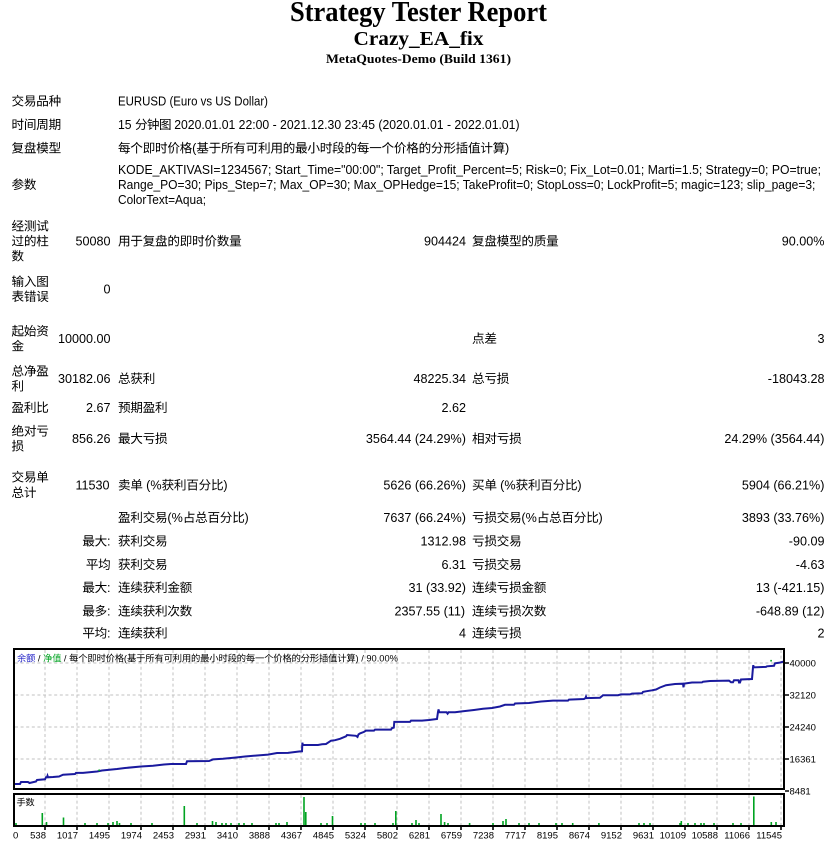 The height and width of the screenshot is (849, 833). I want to click on svg-text: 90.00%, so click(803, 242).